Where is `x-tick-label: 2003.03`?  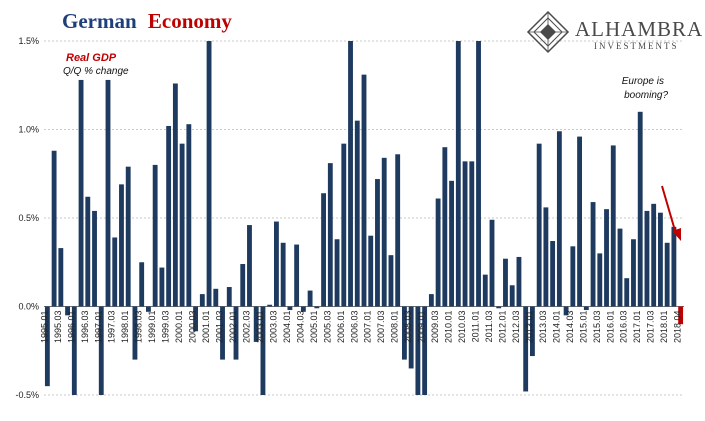
x-tick-label: 2003.03 is located at coordinates (273, 327).